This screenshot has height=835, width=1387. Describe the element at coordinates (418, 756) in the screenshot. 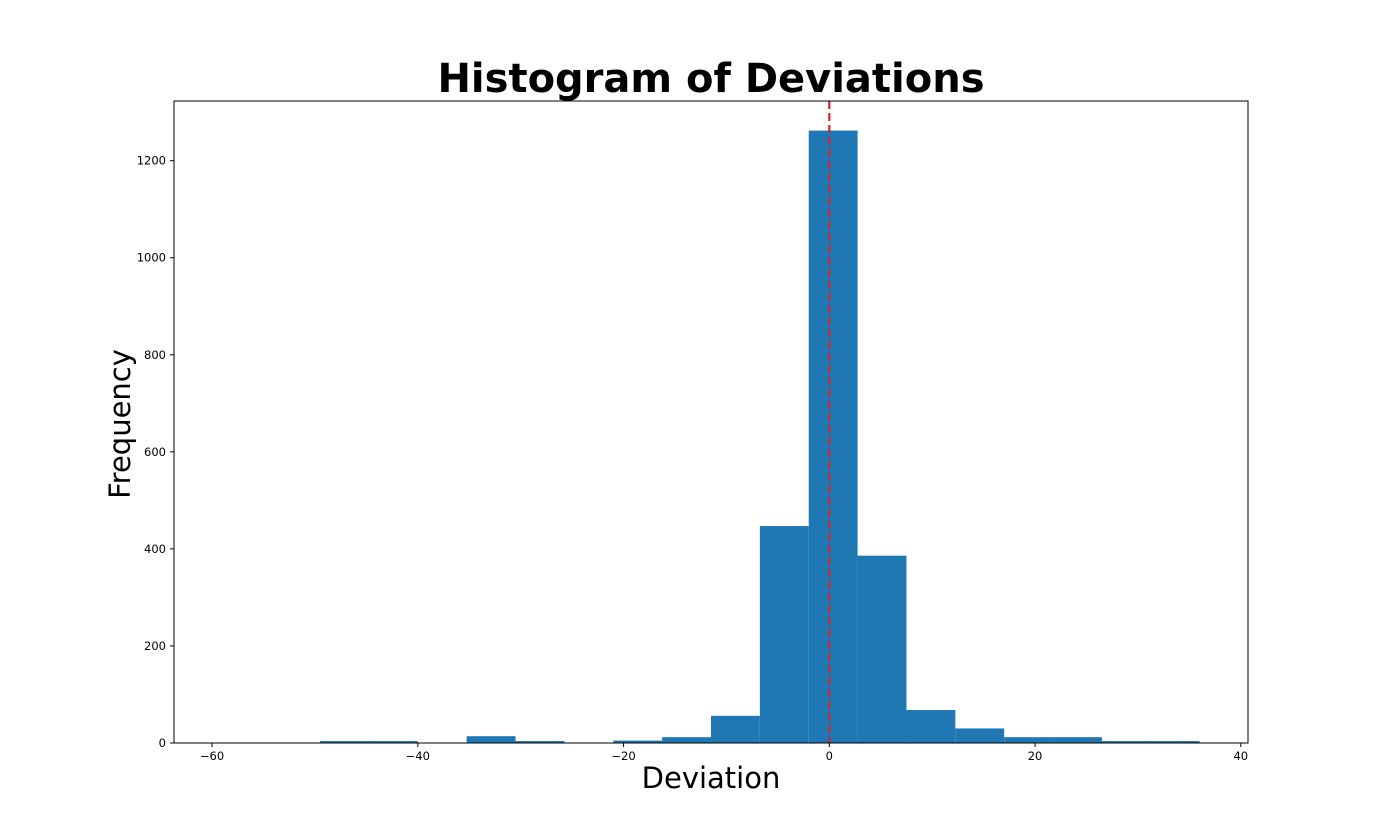

I see `x-tick-label: −40` at that location.